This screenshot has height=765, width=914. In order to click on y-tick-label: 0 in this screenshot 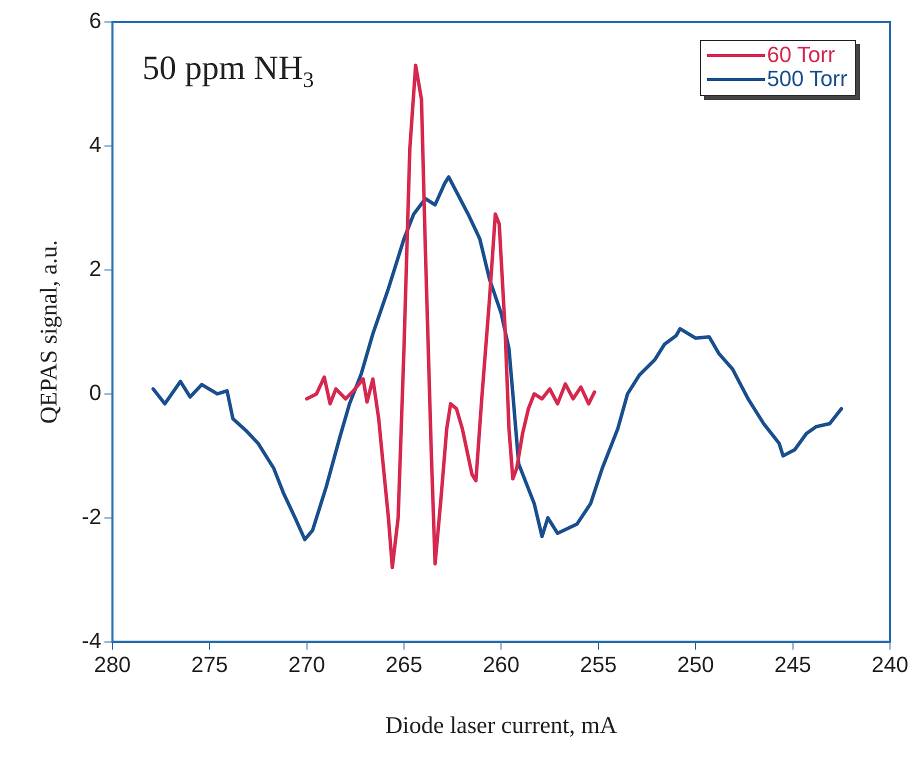, I will do `click(95, 392)`.